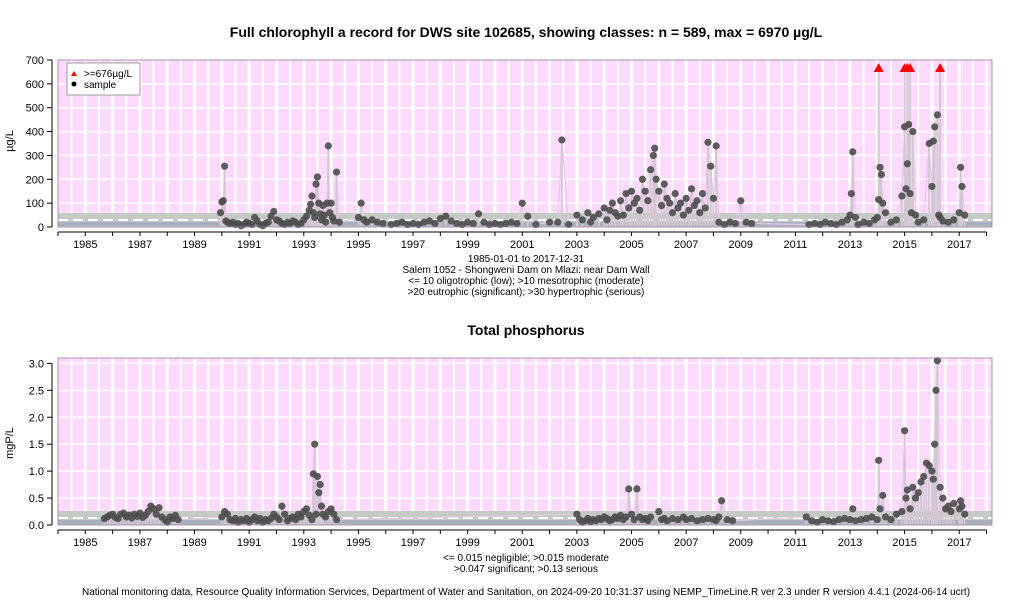 This screenshot has height=600, width=1024. I want to click on y-tick-label: 200, so click(35, 180).